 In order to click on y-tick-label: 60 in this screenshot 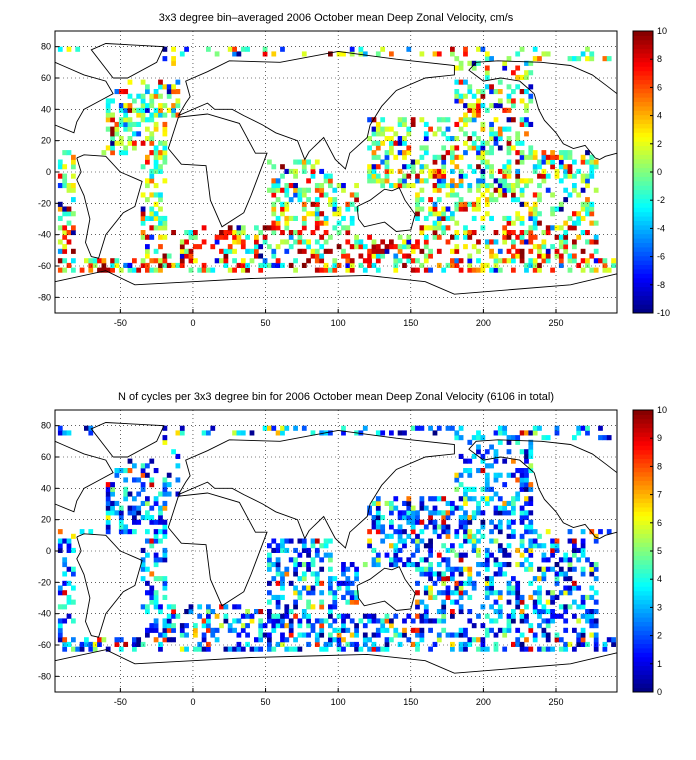, I will do `click(46, 457)`.